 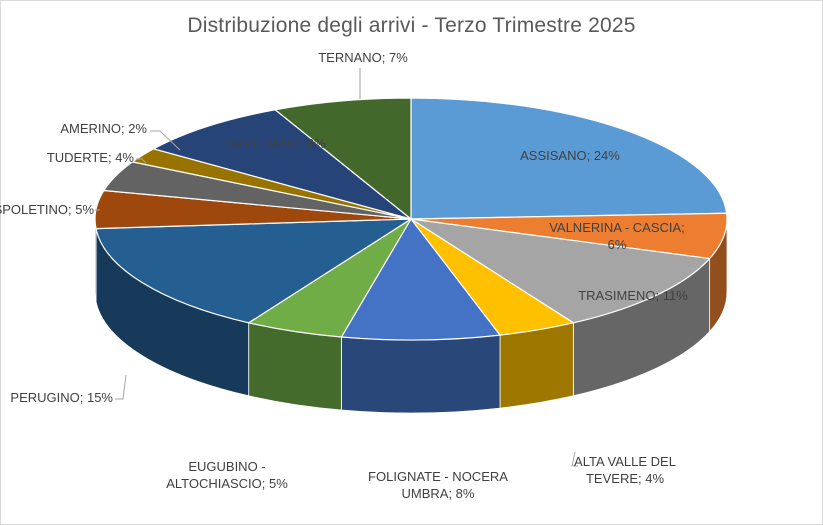 I want to click on pie-slice-assisano, so click(x=569, y=158).